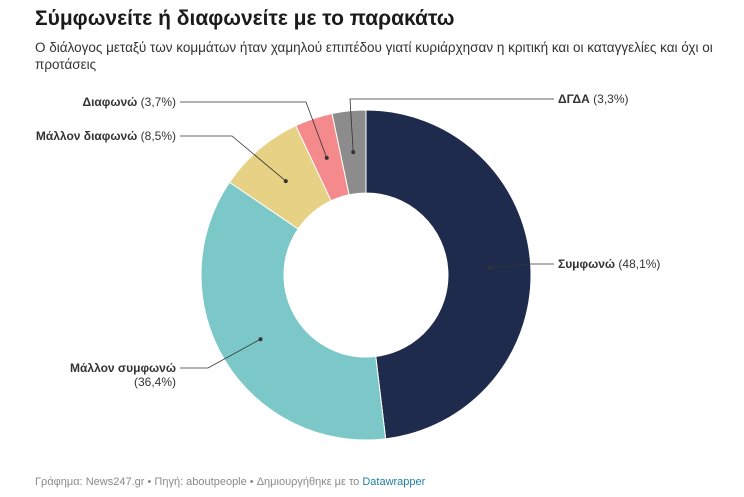 The height and width of the screenshot is (497, 744). Describe the element at coordinates (586, 264) in the screenshot. I see `slice-label-name-agree: Συμφωνώ` at that location.